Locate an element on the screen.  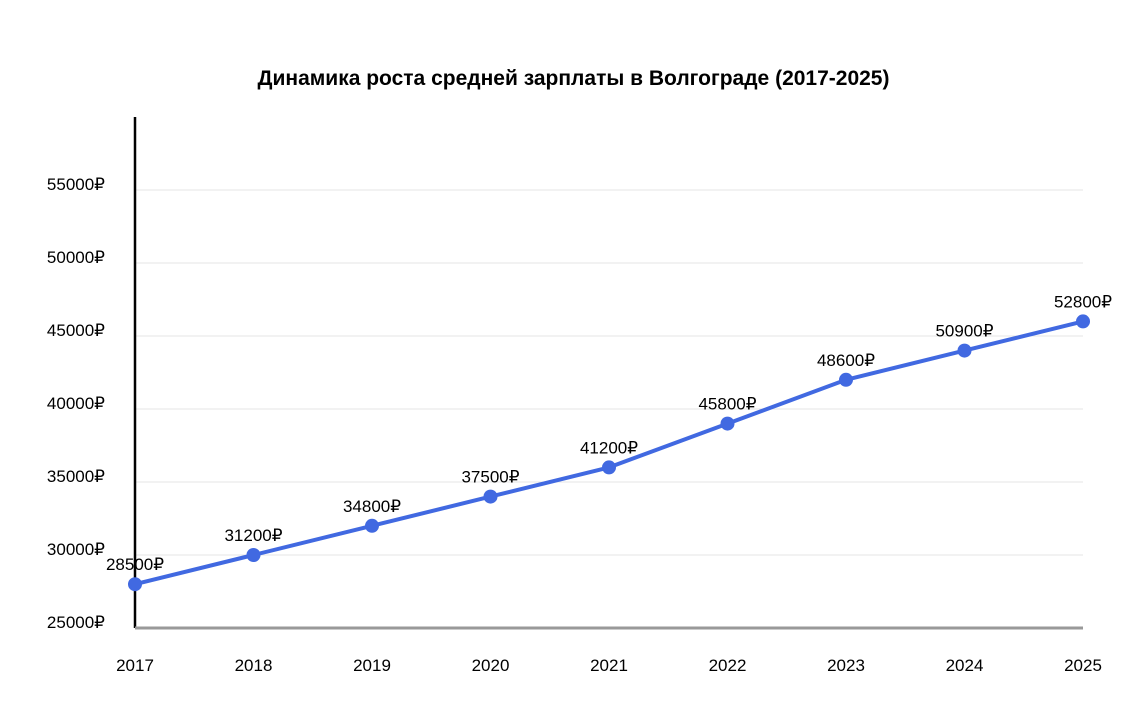
x-tick-label: 2024 is located at coordinates (965, 665).